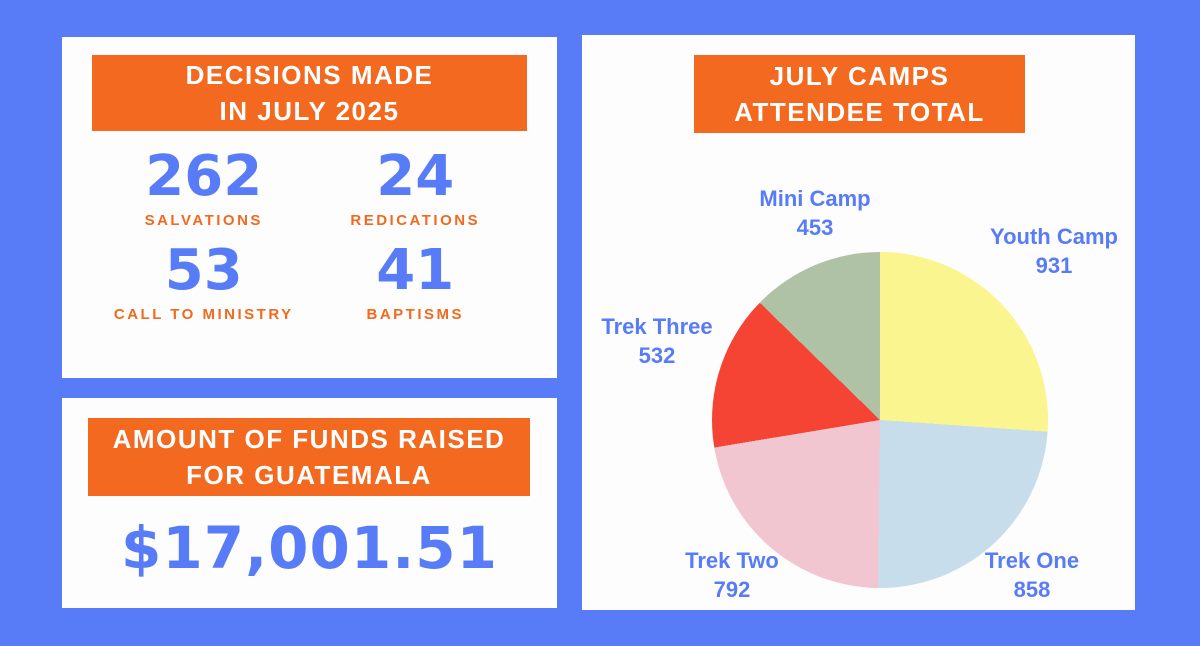 The width and height of the screenshot is (1200, 646). What do you see at coordinates (309, 548) in the screenshot?
I see `funds-amount: $17,001.51` at bounding box center [309, 548].